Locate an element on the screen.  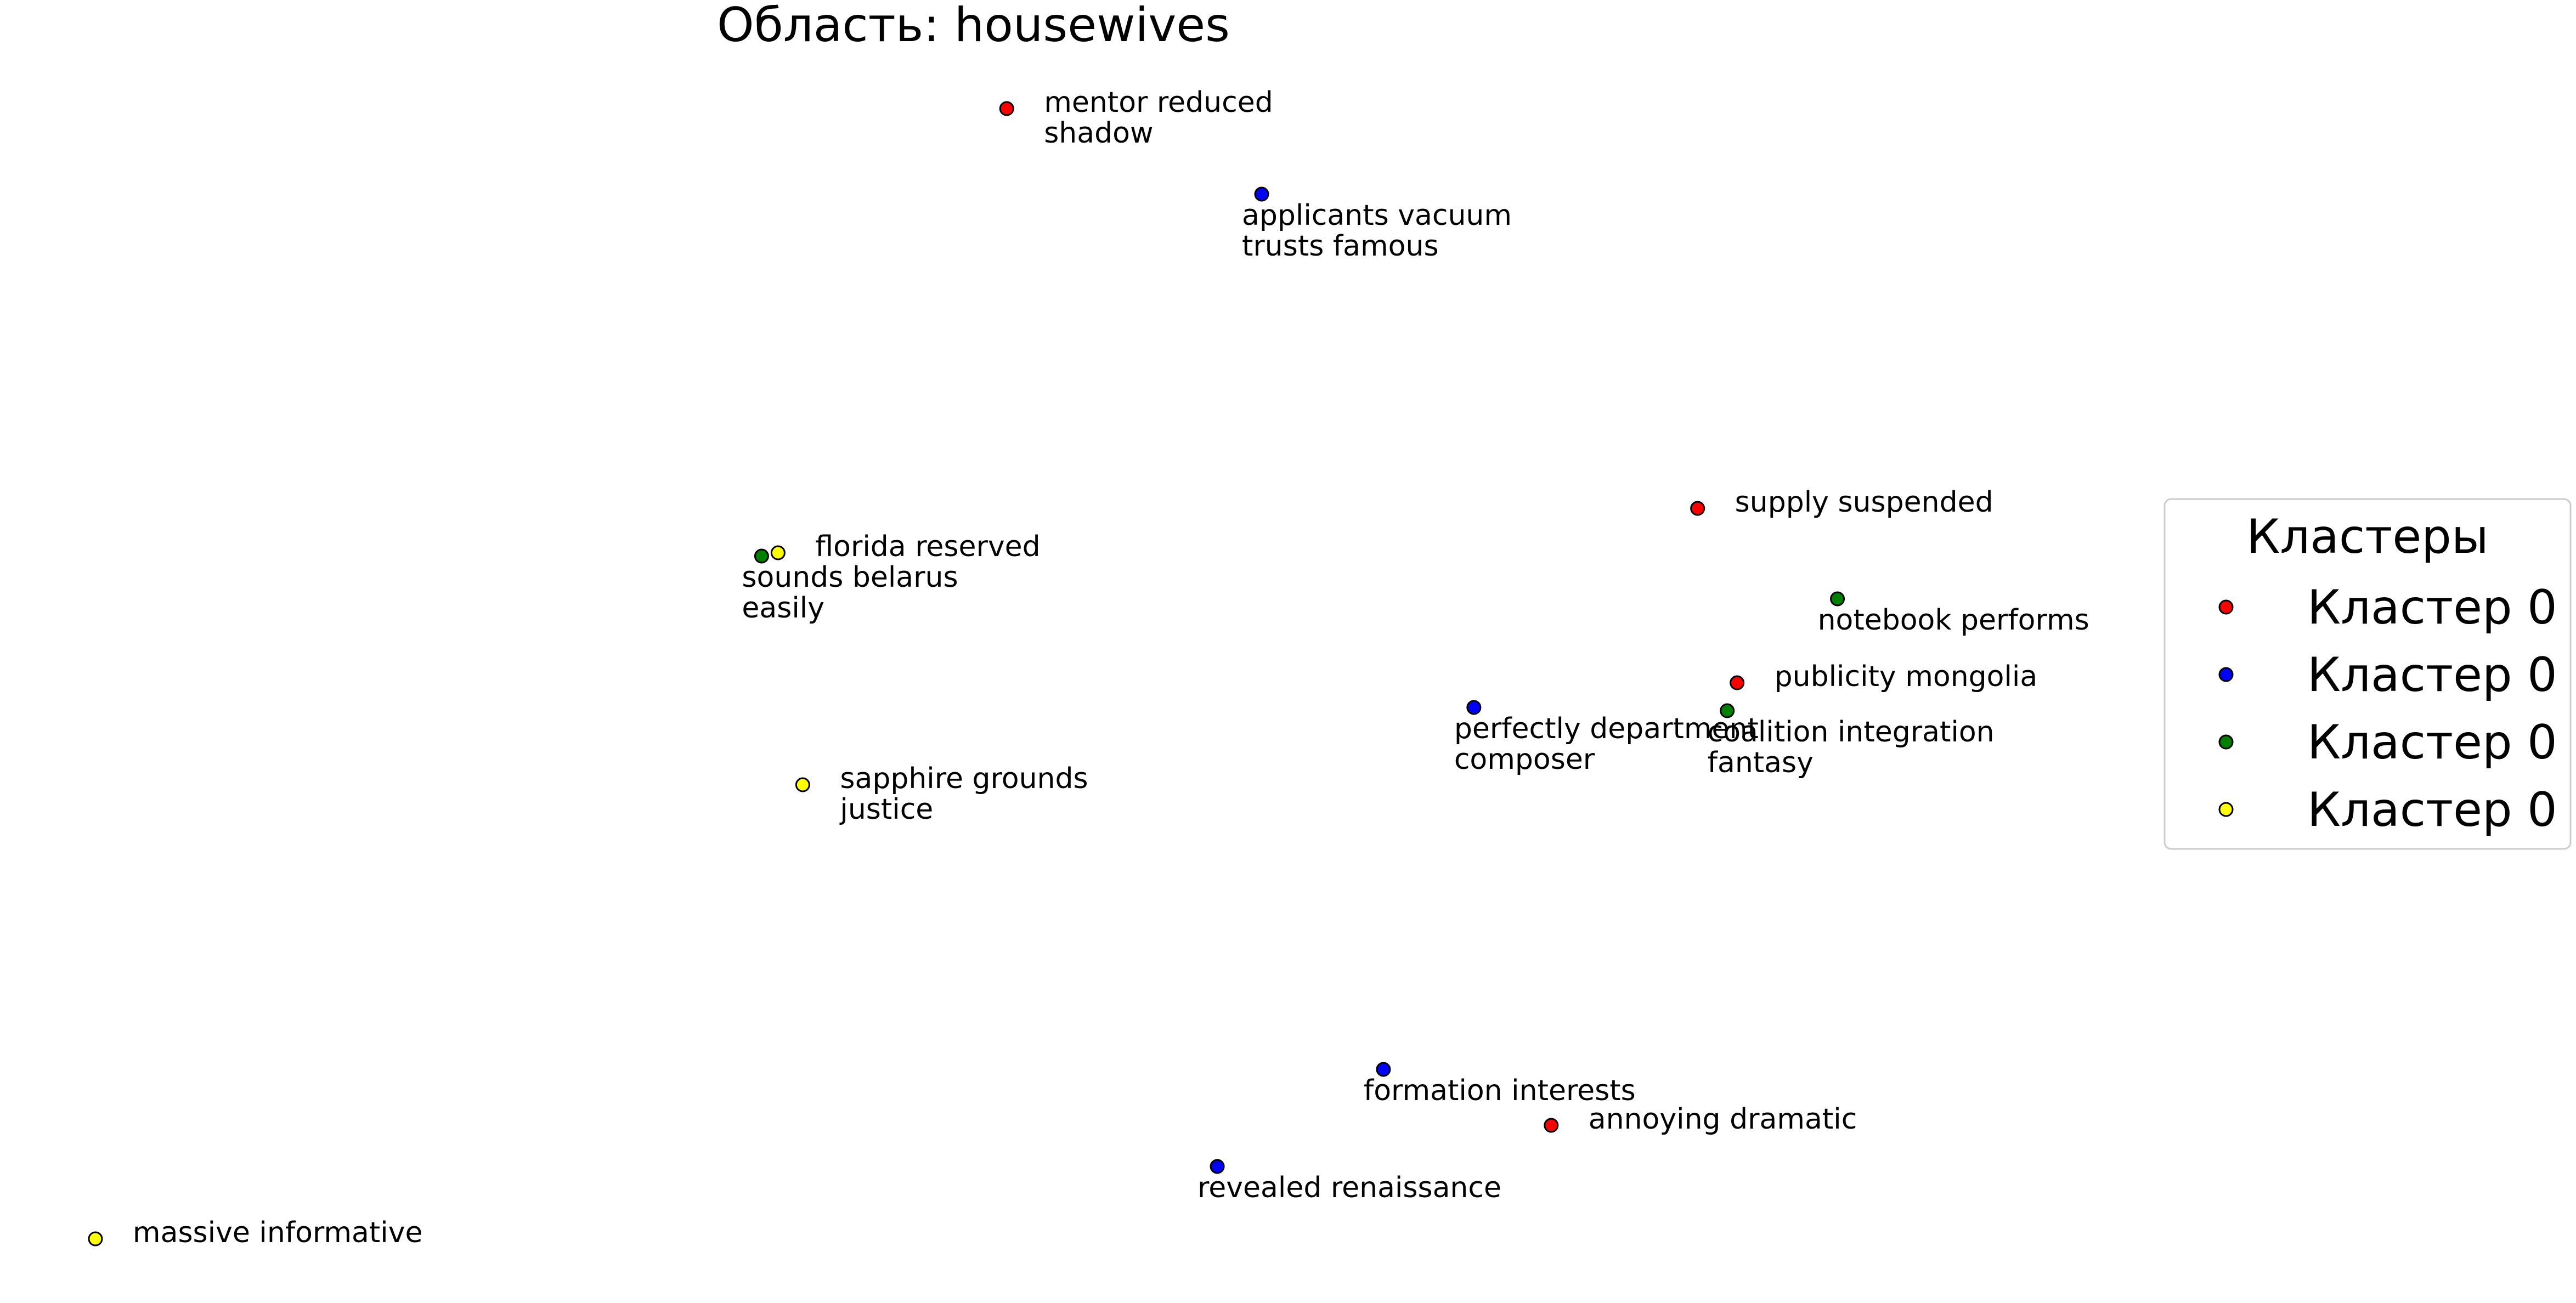
legend-entries: Кластер 0 Кластер 0 Кластер 0 Кластер 0 is located at coordinates (2387, 709).